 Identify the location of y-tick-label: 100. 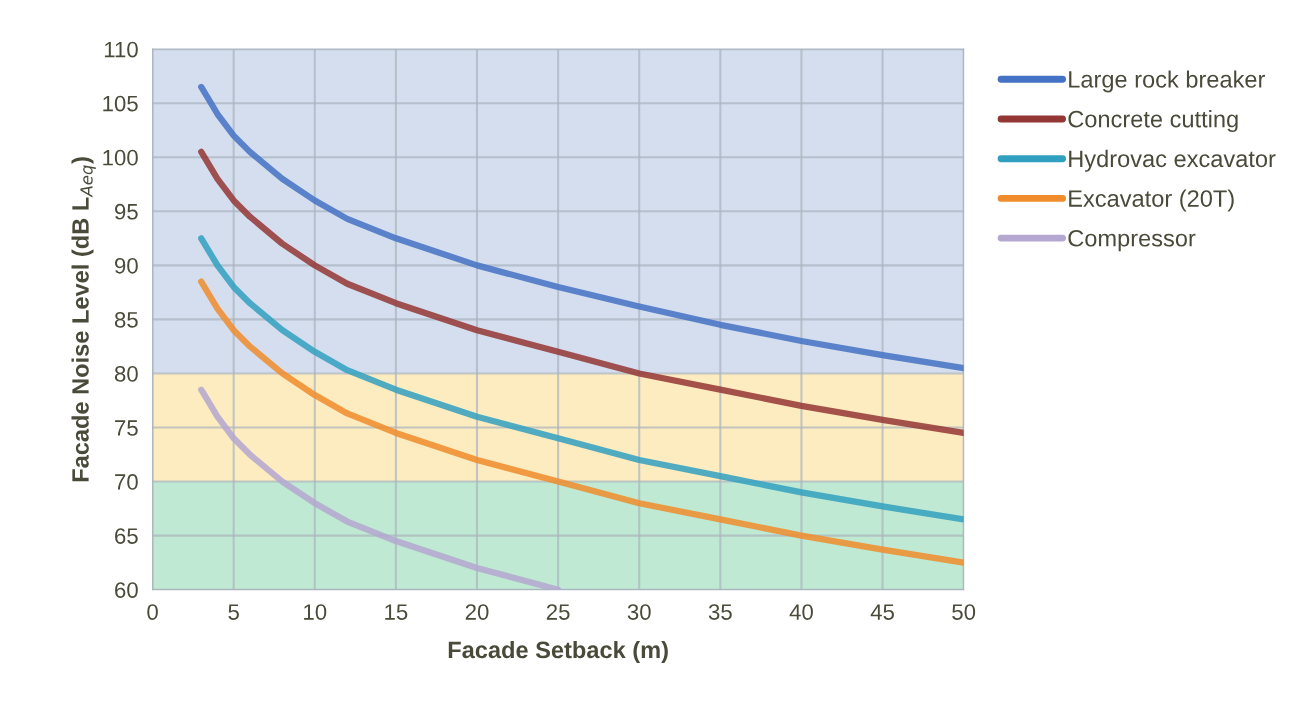
(120, 157).